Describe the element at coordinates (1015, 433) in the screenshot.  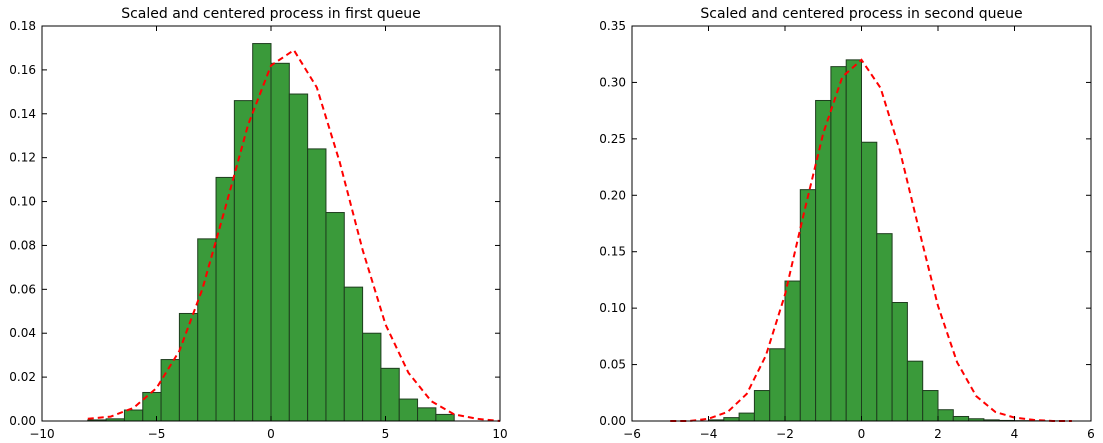
I see `x-tick-label: 4` at that location.